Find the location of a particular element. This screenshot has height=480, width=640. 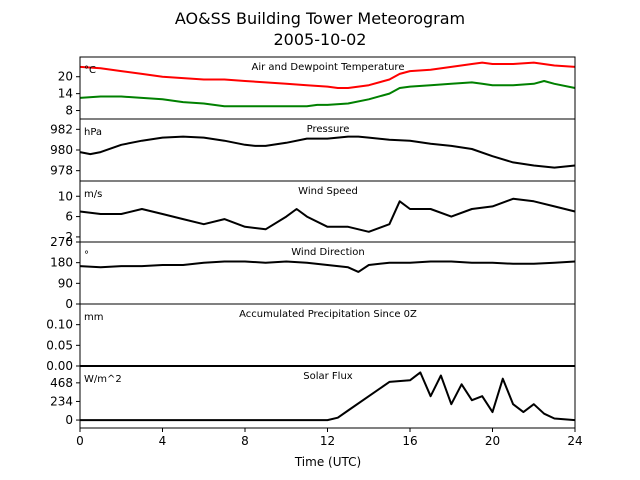

panel-2: 2 6 10 Wind Speed m/s is located at coordinates (317, 212).